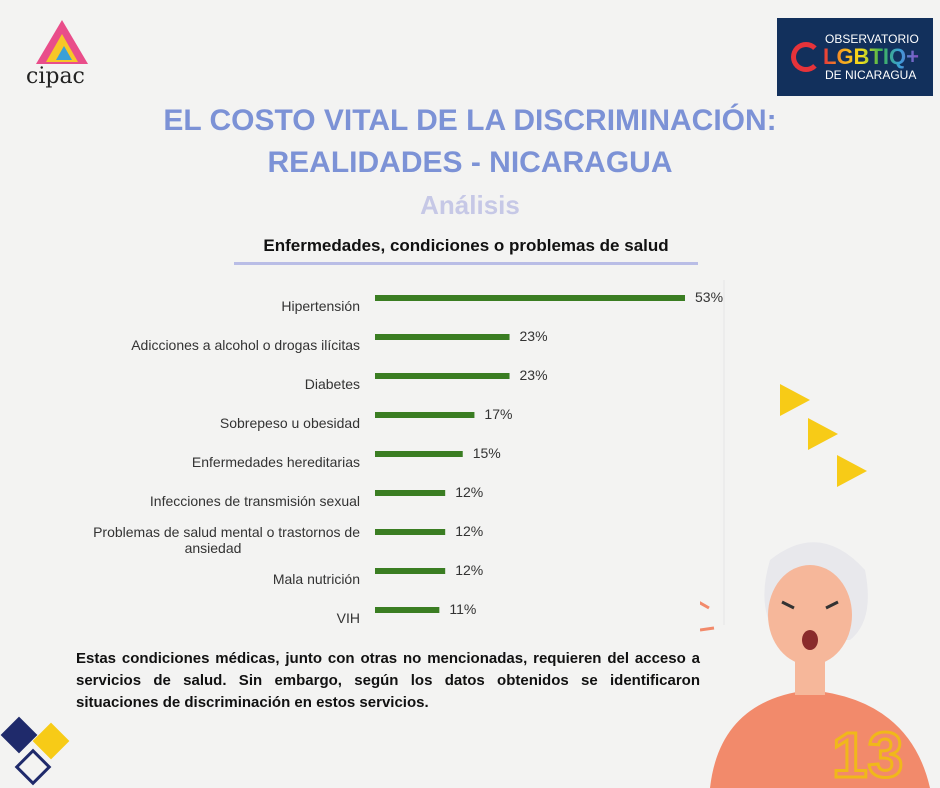 The height and width of the screenshot is (788, 940). What do you see at coordinates (245, 345) in the screenshot?
I see `category-label: Adicciones a alcohol o drogas ilícitas` at bounding box center [245, 345].